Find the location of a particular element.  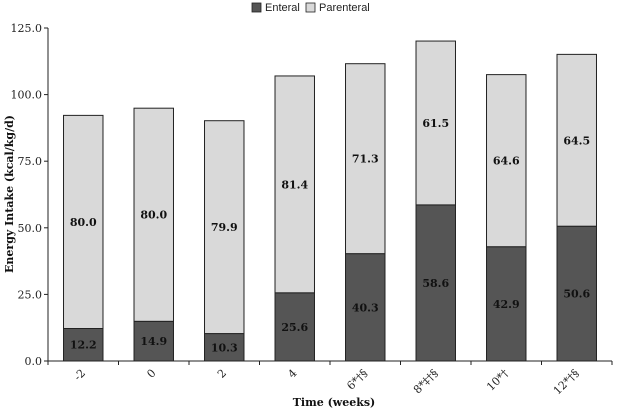

x-tick-label: 10*† is located at coordinates (497, 379).